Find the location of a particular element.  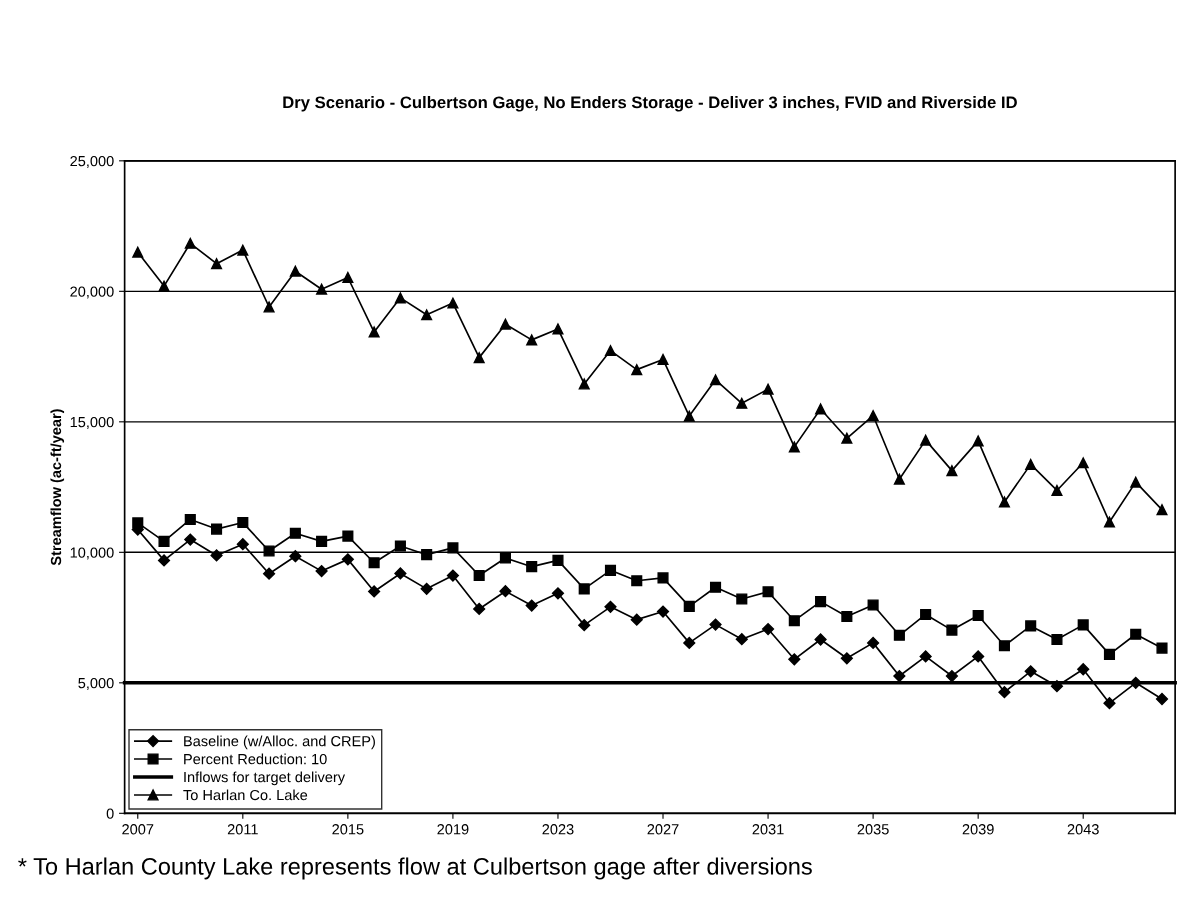

y-tick-label: 15,000 is located at coordinates (92, 422).